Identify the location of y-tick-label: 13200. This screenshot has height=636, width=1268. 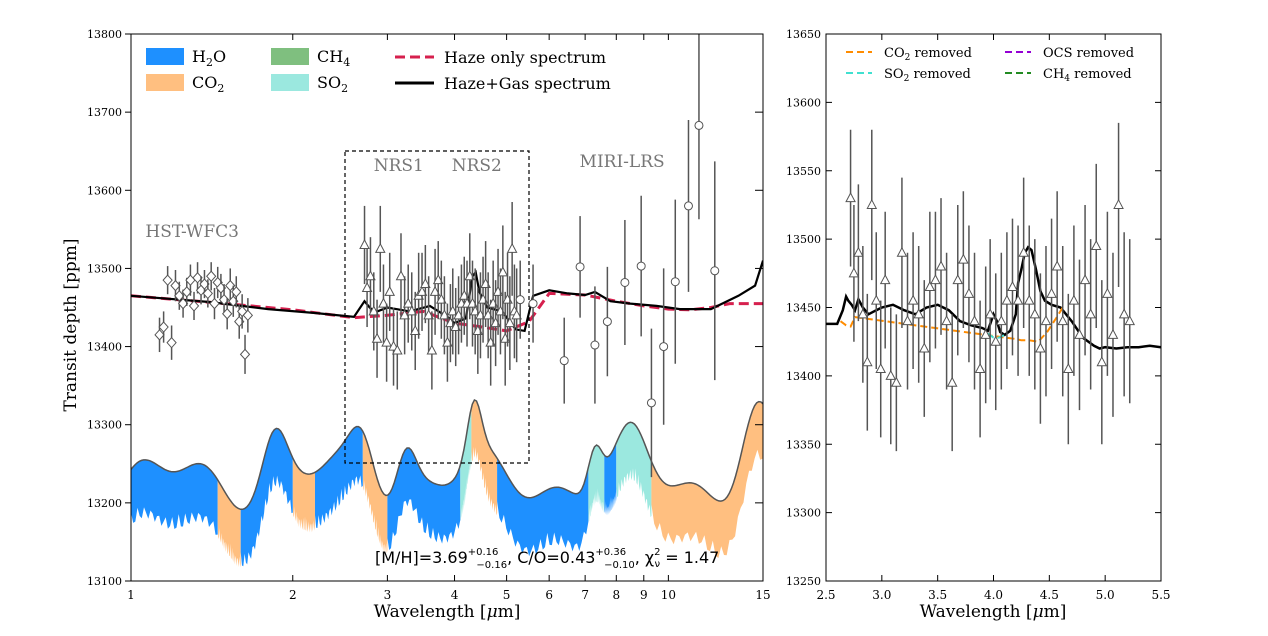
(104, 503).